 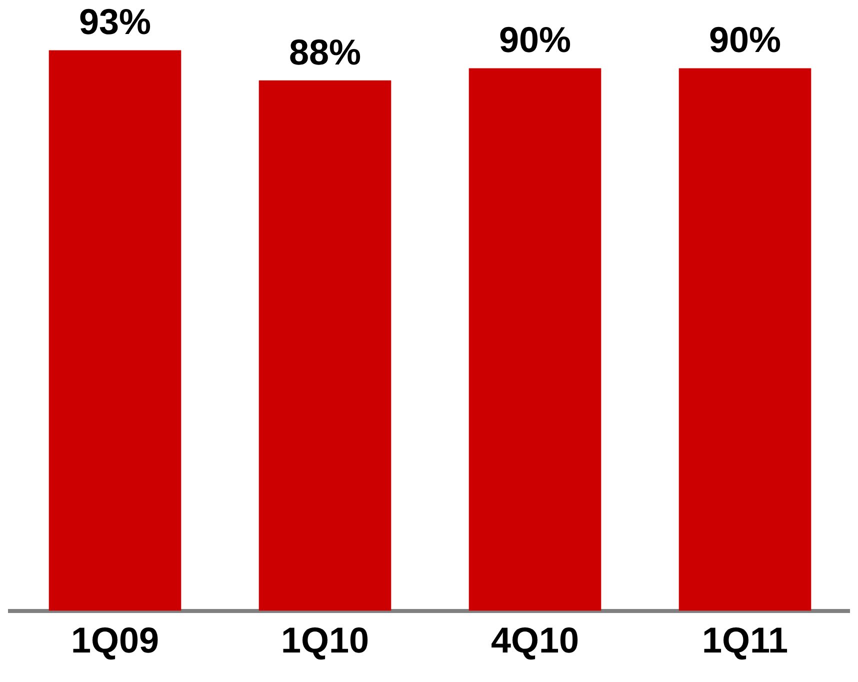 I want to click on data-label: 93%, so click(x=115, y=21).